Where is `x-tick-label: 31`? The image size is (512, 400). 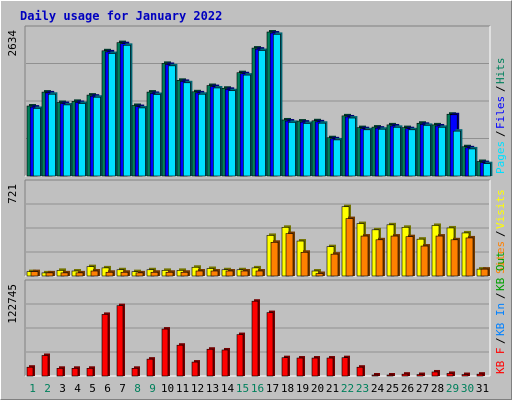 x-tick-label: 31 is located at coordinates (482, 388).